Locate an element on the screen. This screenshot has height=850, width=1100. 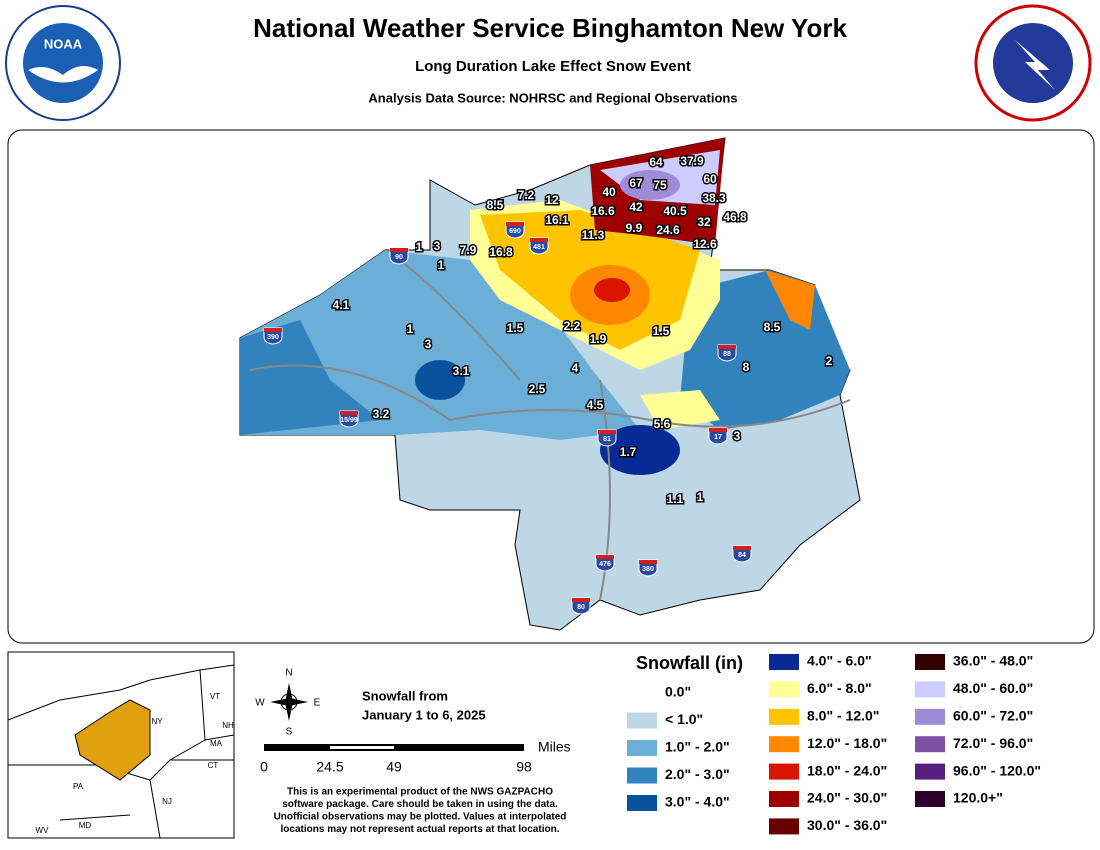
legend-label: 24.0" - 30.0" is located at coordinates (847, 798).